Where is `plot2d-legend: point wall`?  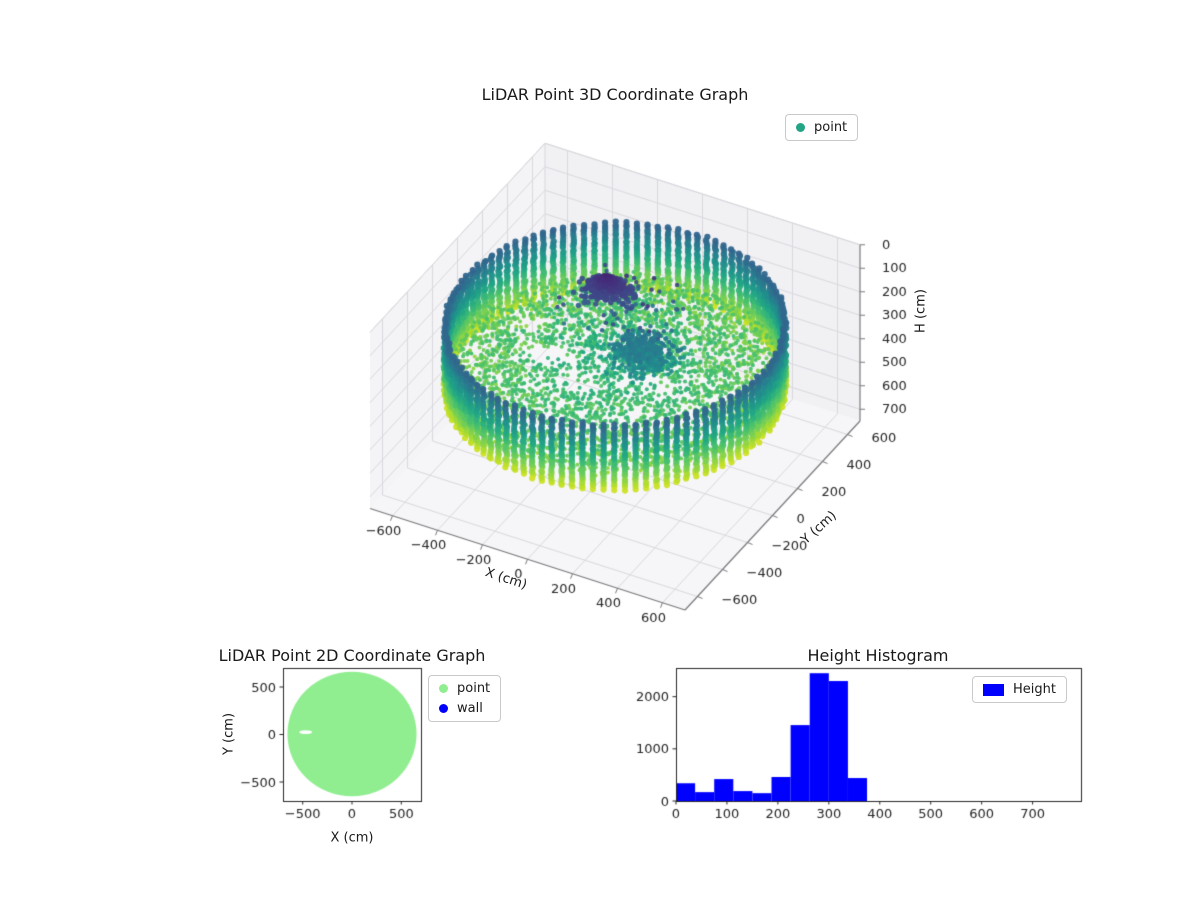 plot2d-legend: point wall is located at coordinates (465, 698).